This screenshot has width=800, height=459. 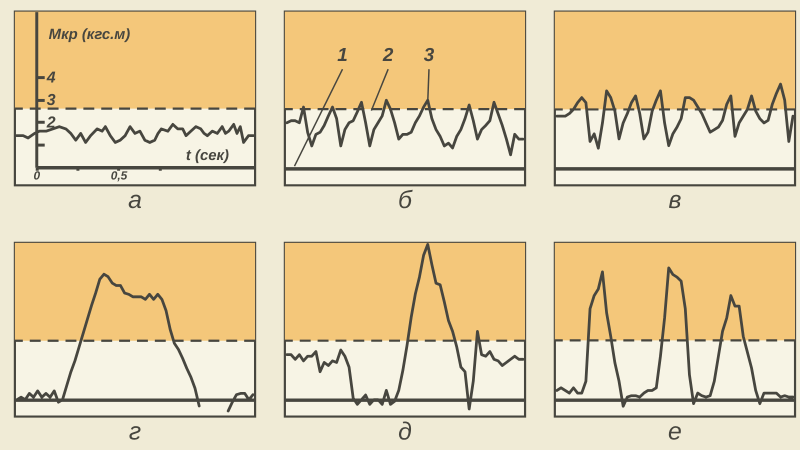 I want to click on x-tick-label: 0,5, so click(x=119, y=175).